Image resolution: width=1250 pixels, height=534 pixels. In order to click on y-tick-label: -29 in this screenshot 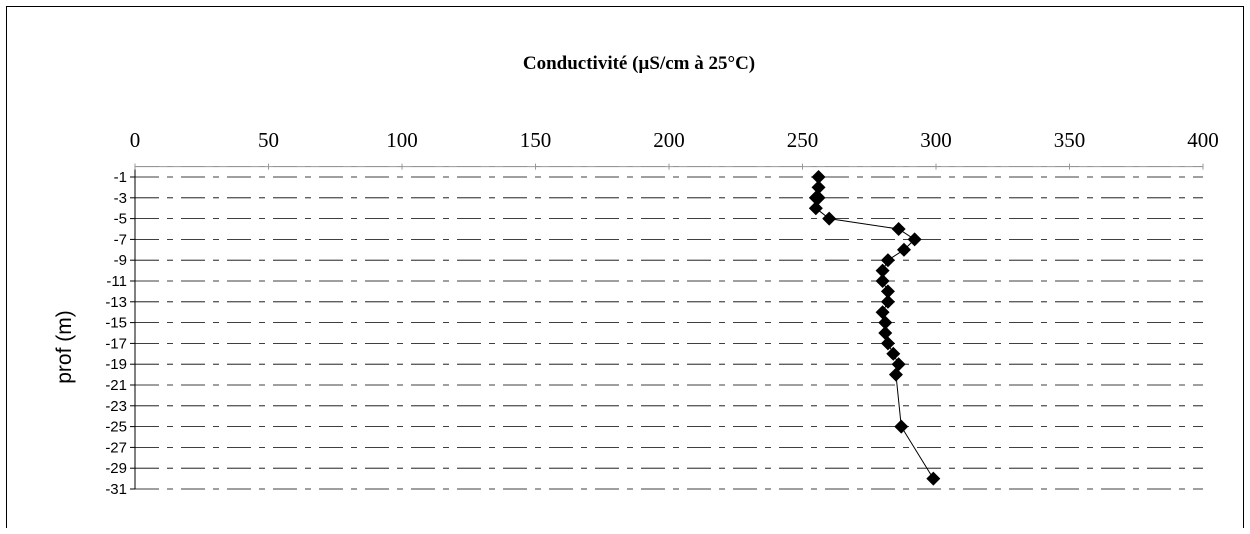, I will do `click(116, 468)`.